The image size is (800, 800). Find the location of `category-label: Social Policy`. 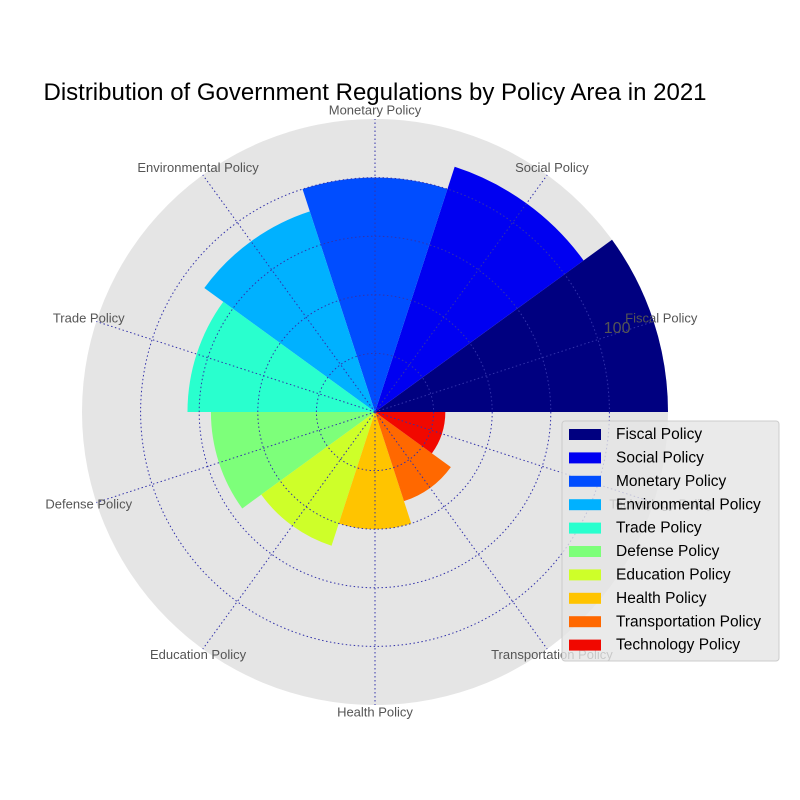

category-label: Social Policy is located at coordinates (552, 167).